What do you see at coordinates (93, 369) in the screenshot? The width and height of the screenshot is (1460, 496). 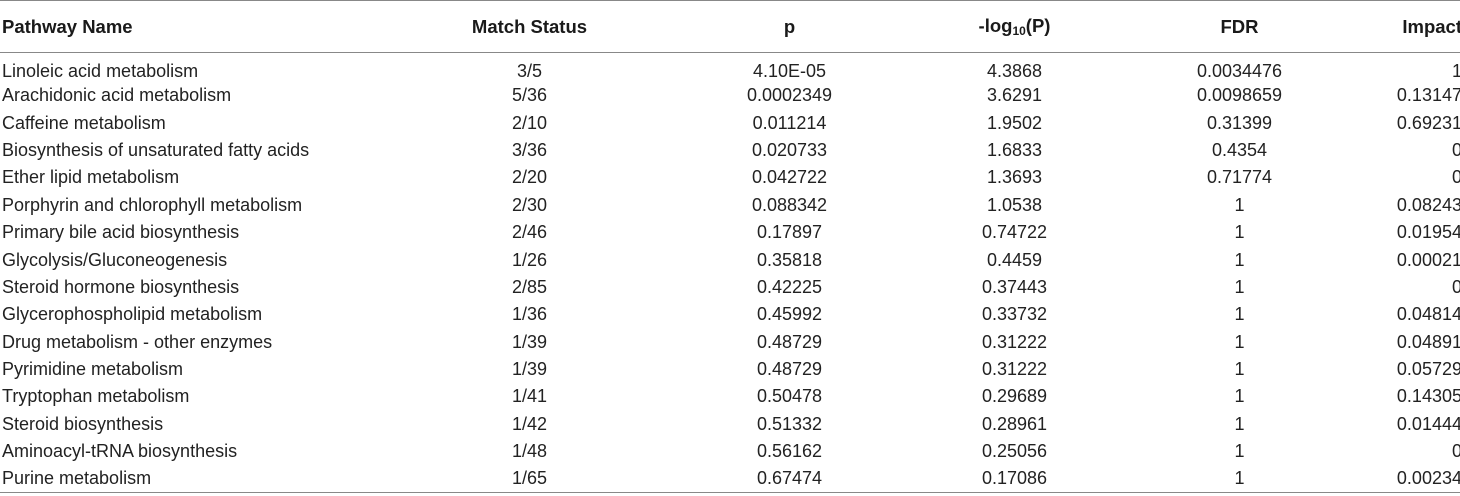 I see `cell-pathway-name: Pyrimidine metabolism` at bounding box center [93, 369].